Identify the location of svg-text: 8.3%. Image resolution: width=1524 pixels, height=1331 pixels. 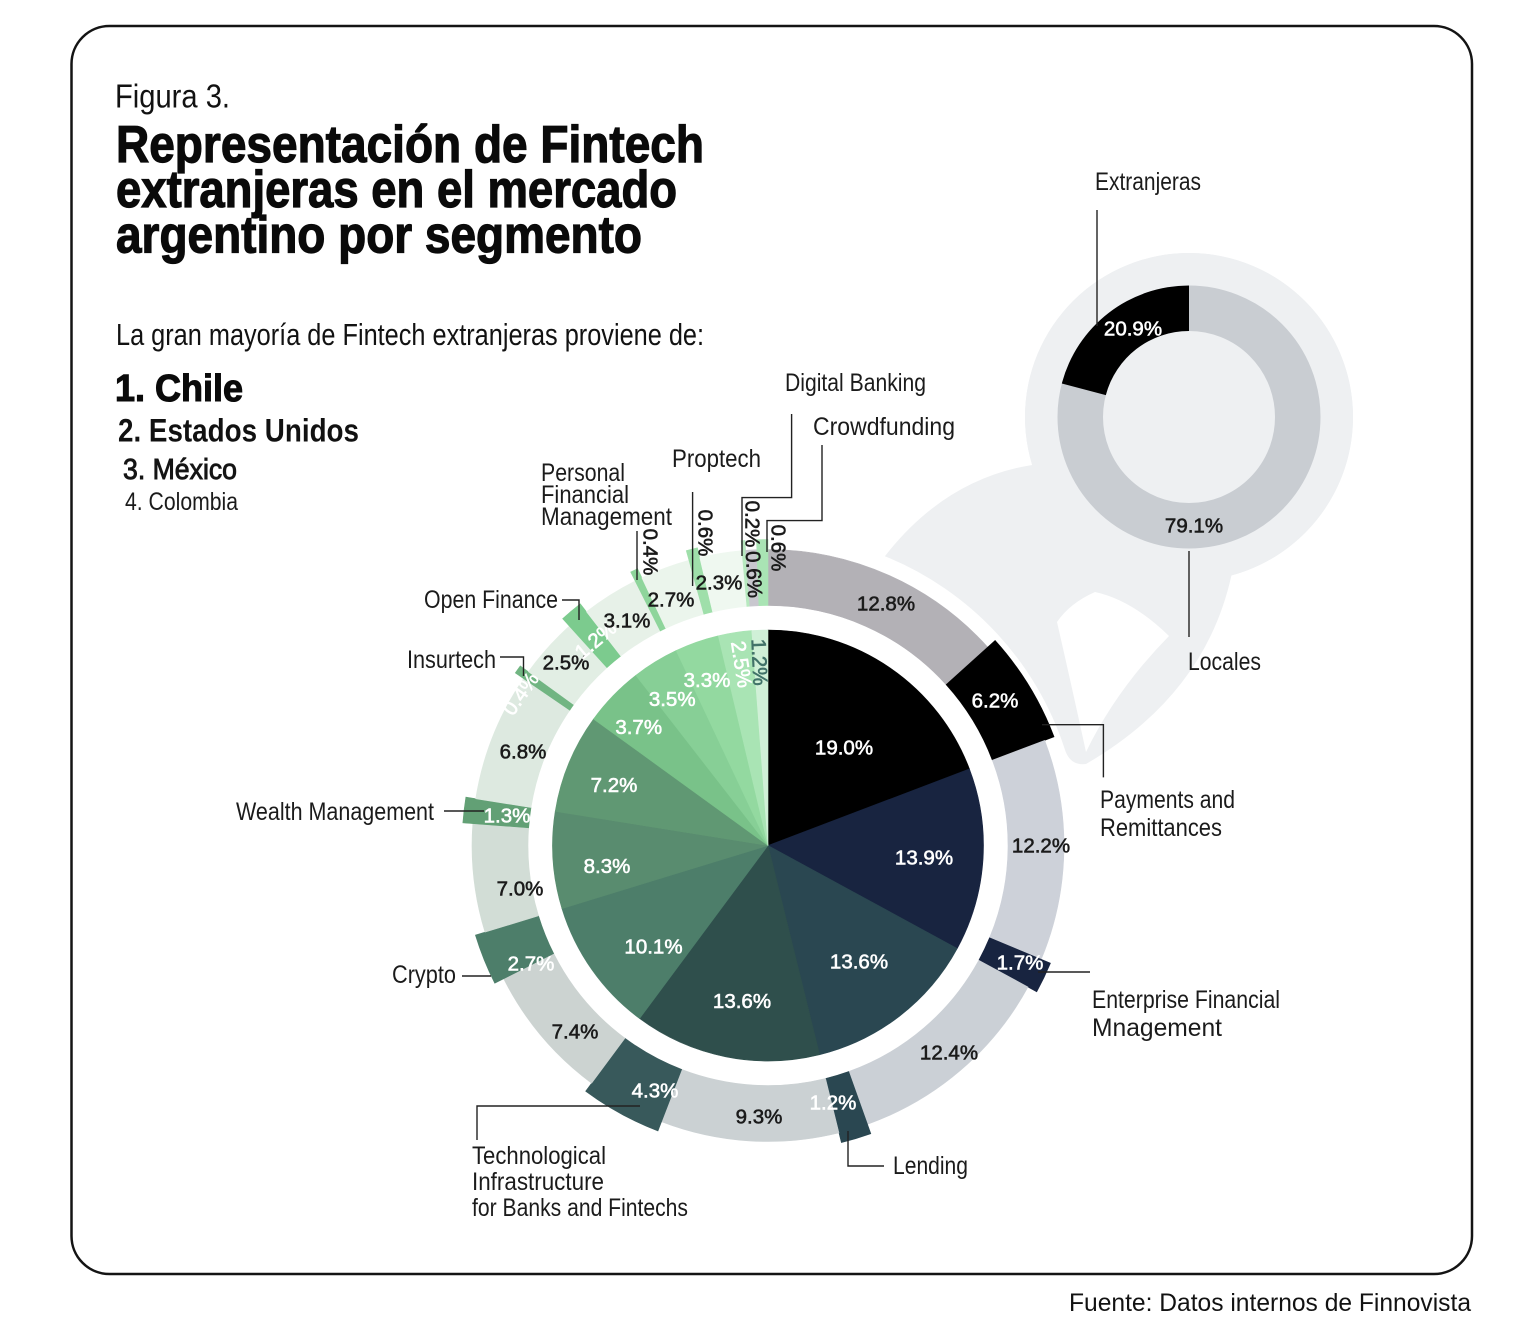
(607, 866).